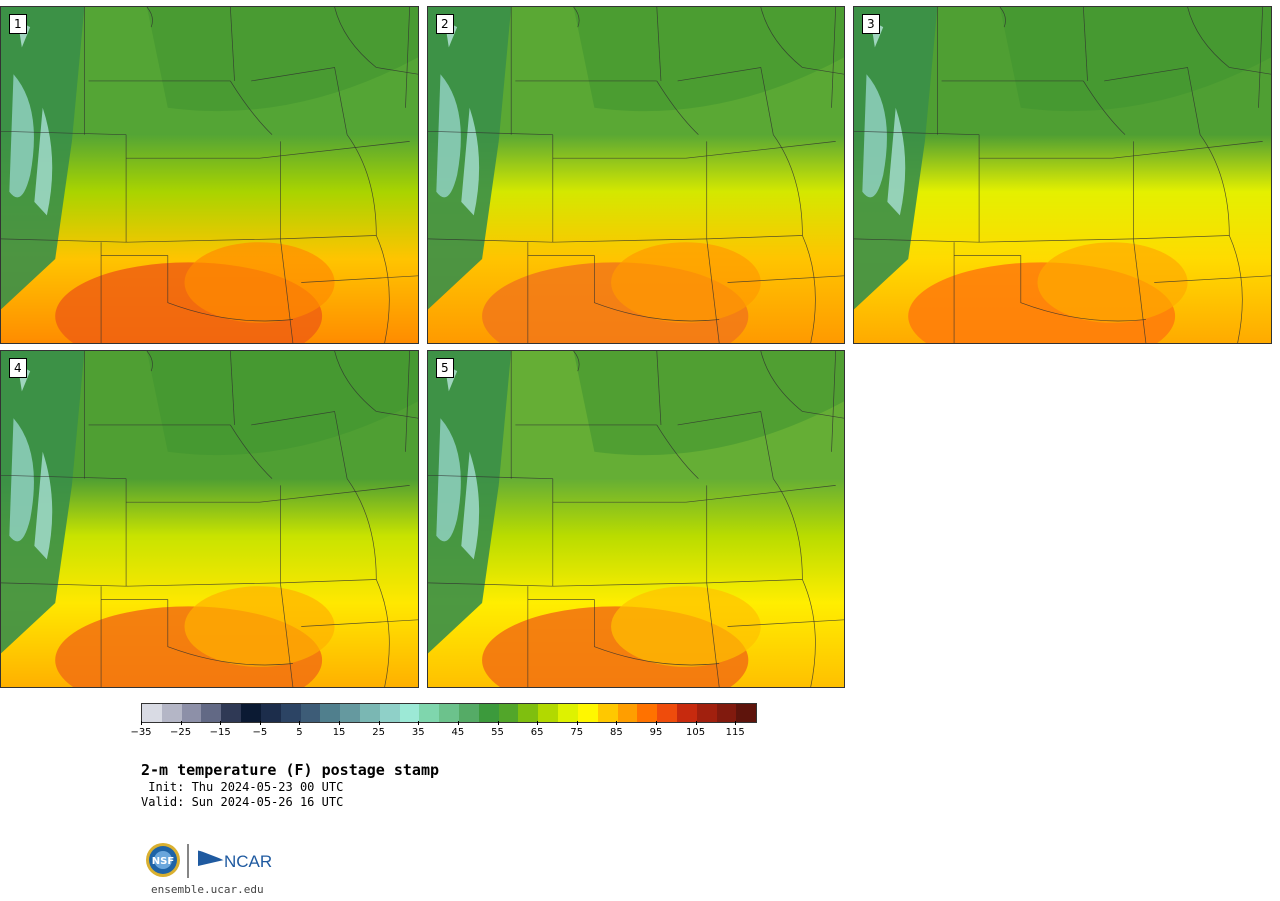 Image resolution: width=1280 pixels, height=901 pixels. I want to click on valid-time: Valid: Sun 2024-05-26 16 UTC, so click(242, 802).